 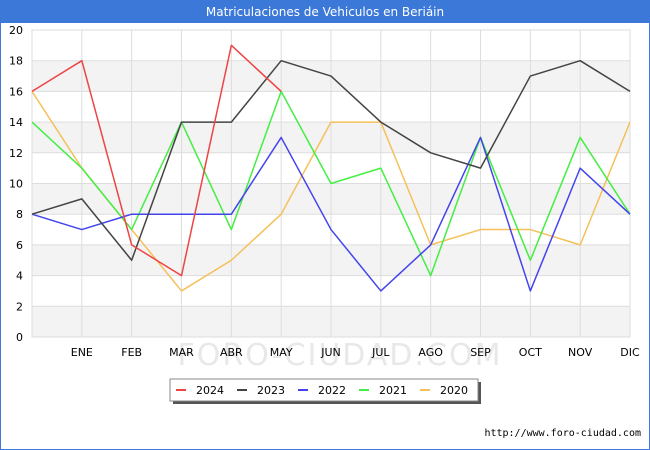 I want to click on x-tick-label: NOV, so click(x=580, y=352).